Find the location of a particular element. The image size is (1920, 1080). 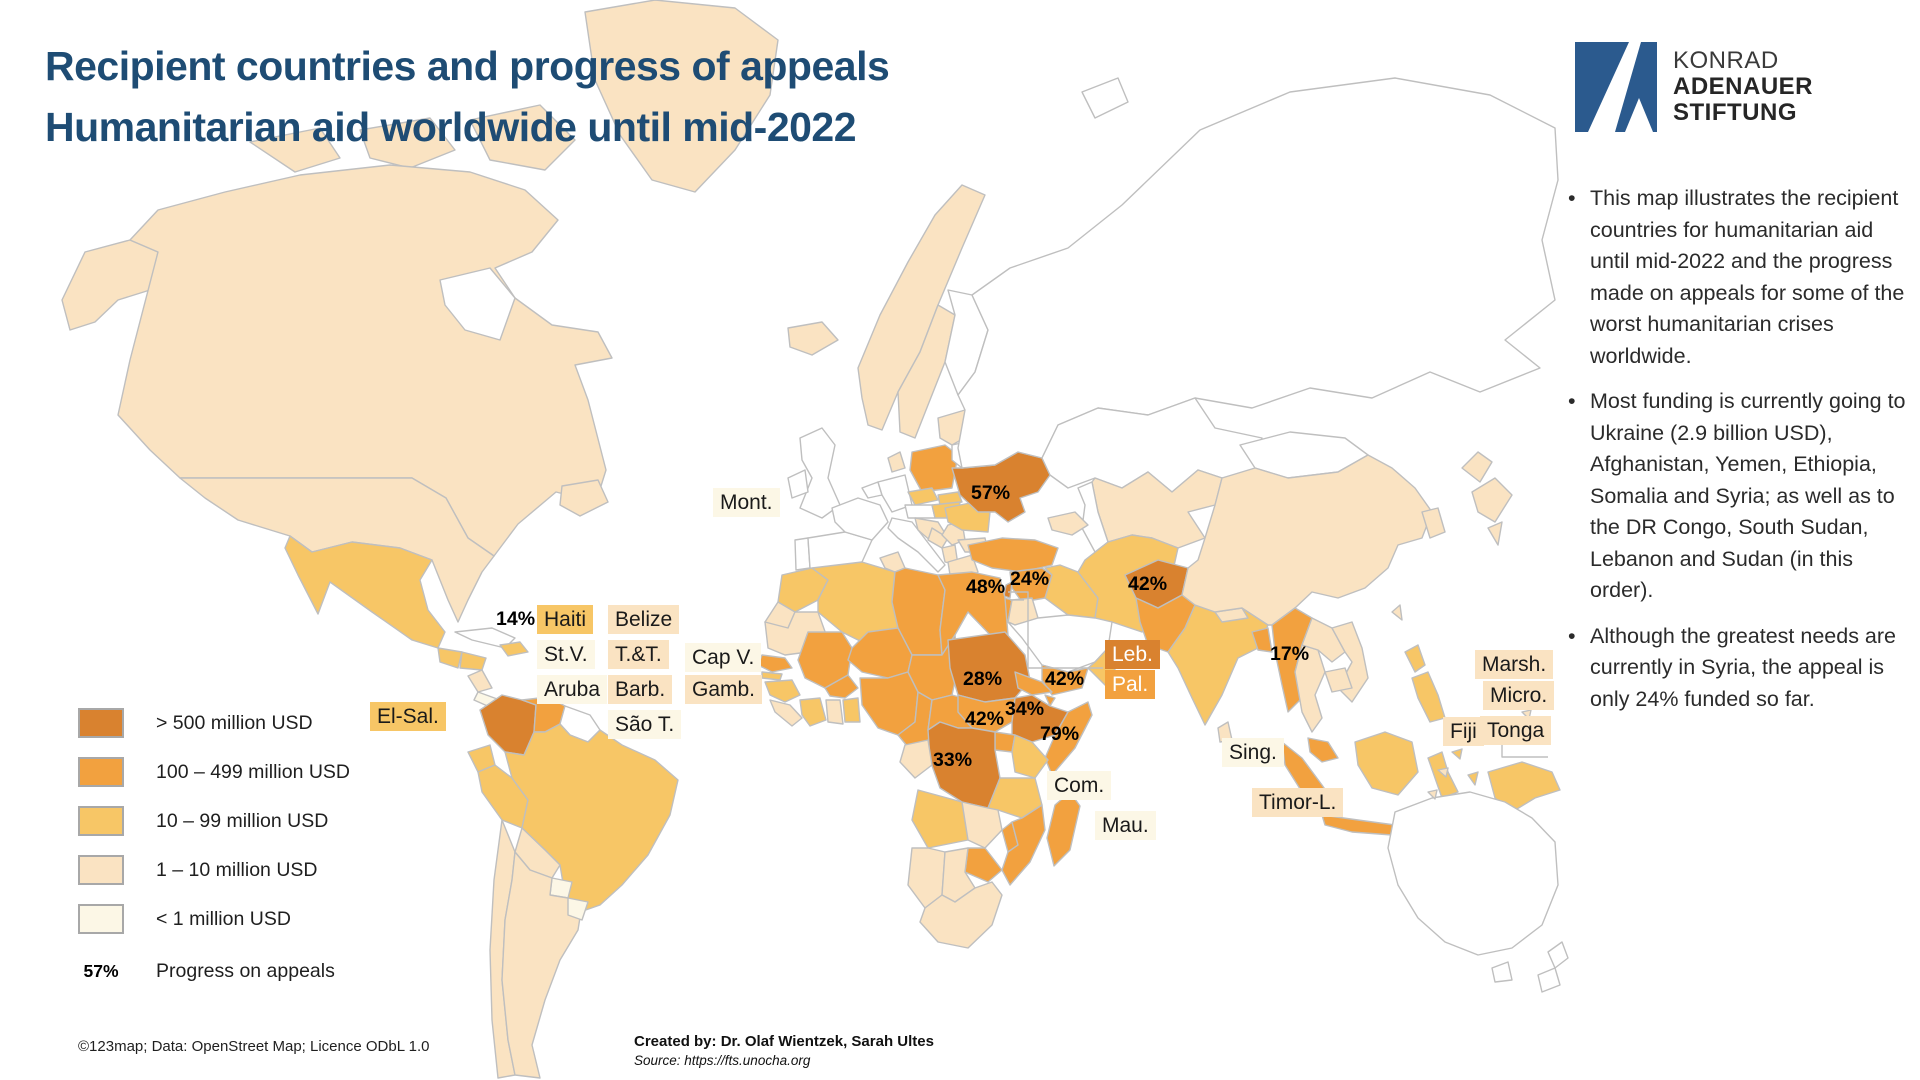

kas-logo-line2: ADENAUER is located at coordinates (1743, 86).